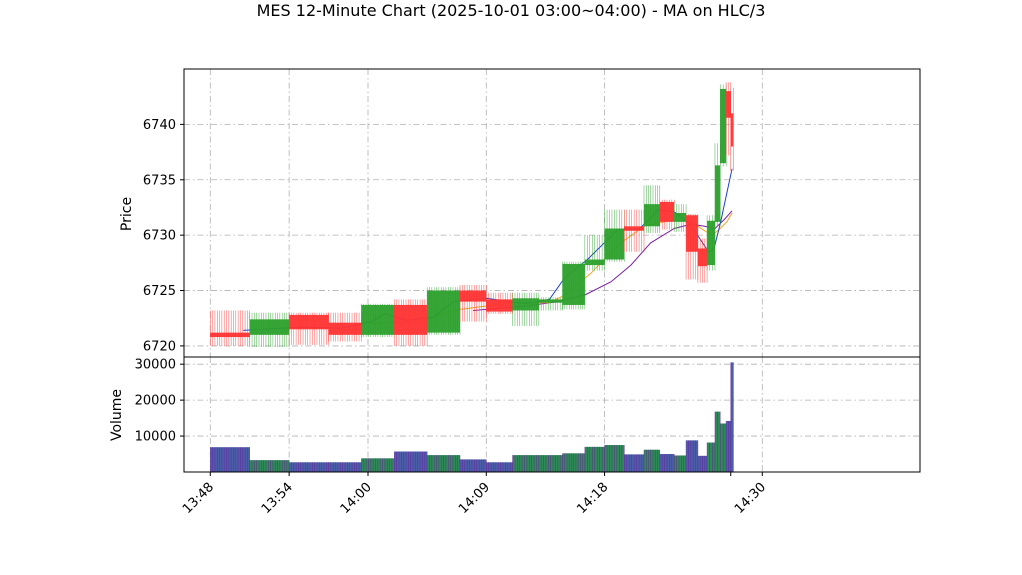  What do you see at coordinates (159, 236) in the screenshot?
I see `price-tick-label: 6730` at bounding box center [159, 236].